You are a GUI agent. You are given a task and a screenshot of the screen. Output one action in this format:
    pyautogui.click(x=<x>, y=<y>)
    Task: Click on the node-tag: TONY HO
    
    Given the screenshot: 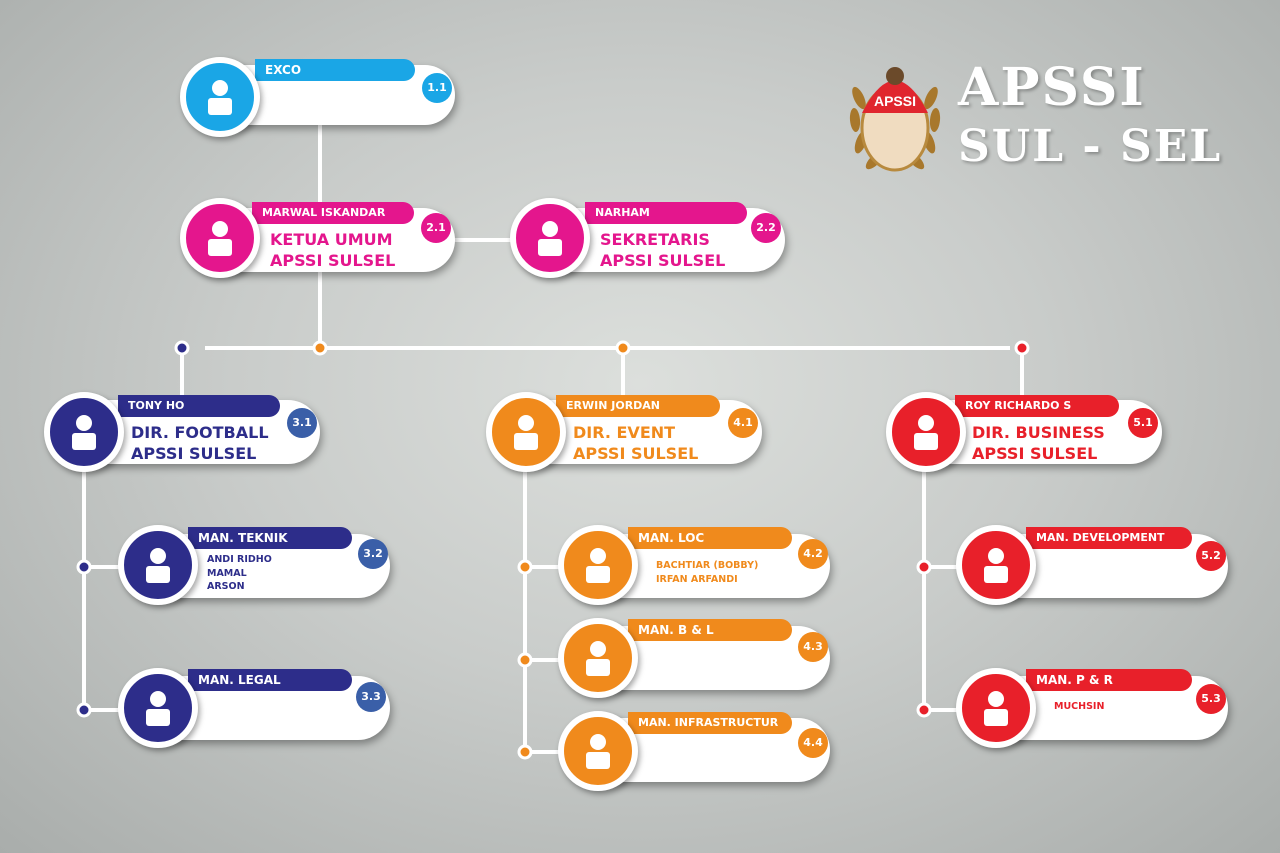 What is the action you would take?
    pyautogui.click(x=199, y=406)
    